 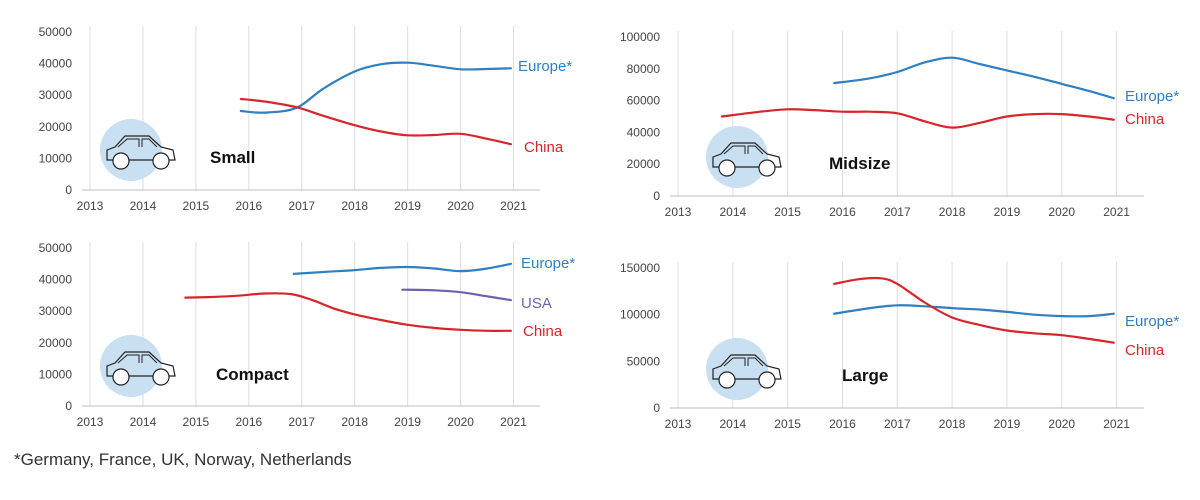 I want to click on chart-title: Midsize, so click(x=859, y=163).